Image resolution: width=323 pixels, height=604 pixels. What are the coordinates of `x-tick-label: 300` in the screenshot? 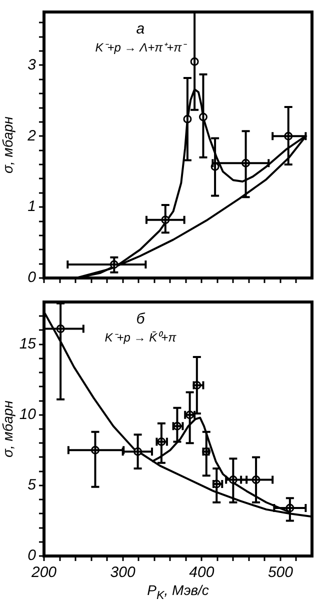 It's located at (123, 573).